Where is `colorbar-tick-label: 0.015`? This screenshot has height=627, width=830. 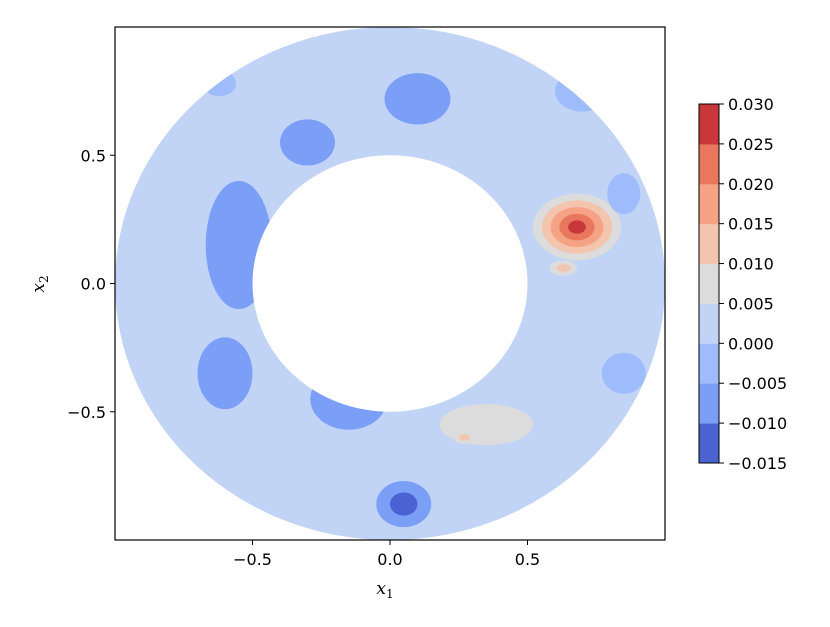
colorbar-tick-label: 0.015 is located at coordinates (751, 224).